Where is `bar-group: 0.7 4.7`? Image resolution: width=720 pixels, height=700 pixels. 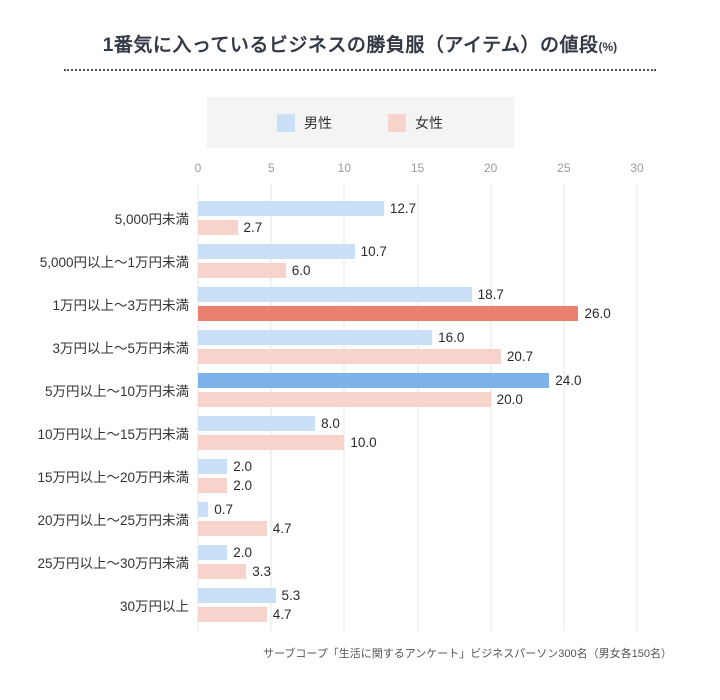
bar-group: 0.7 4.7 is located at coordinates (417, 518).